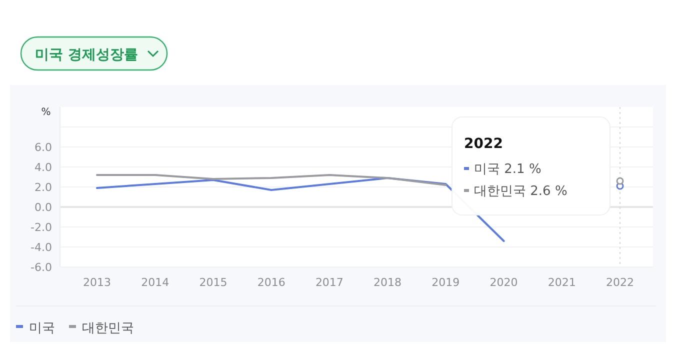 This screenshot has width=676, height=352. What do you see at coordinates (43, 147) in the screenshot?
I see `y-tick-label: 6.0` at bounding box center [43, 147].